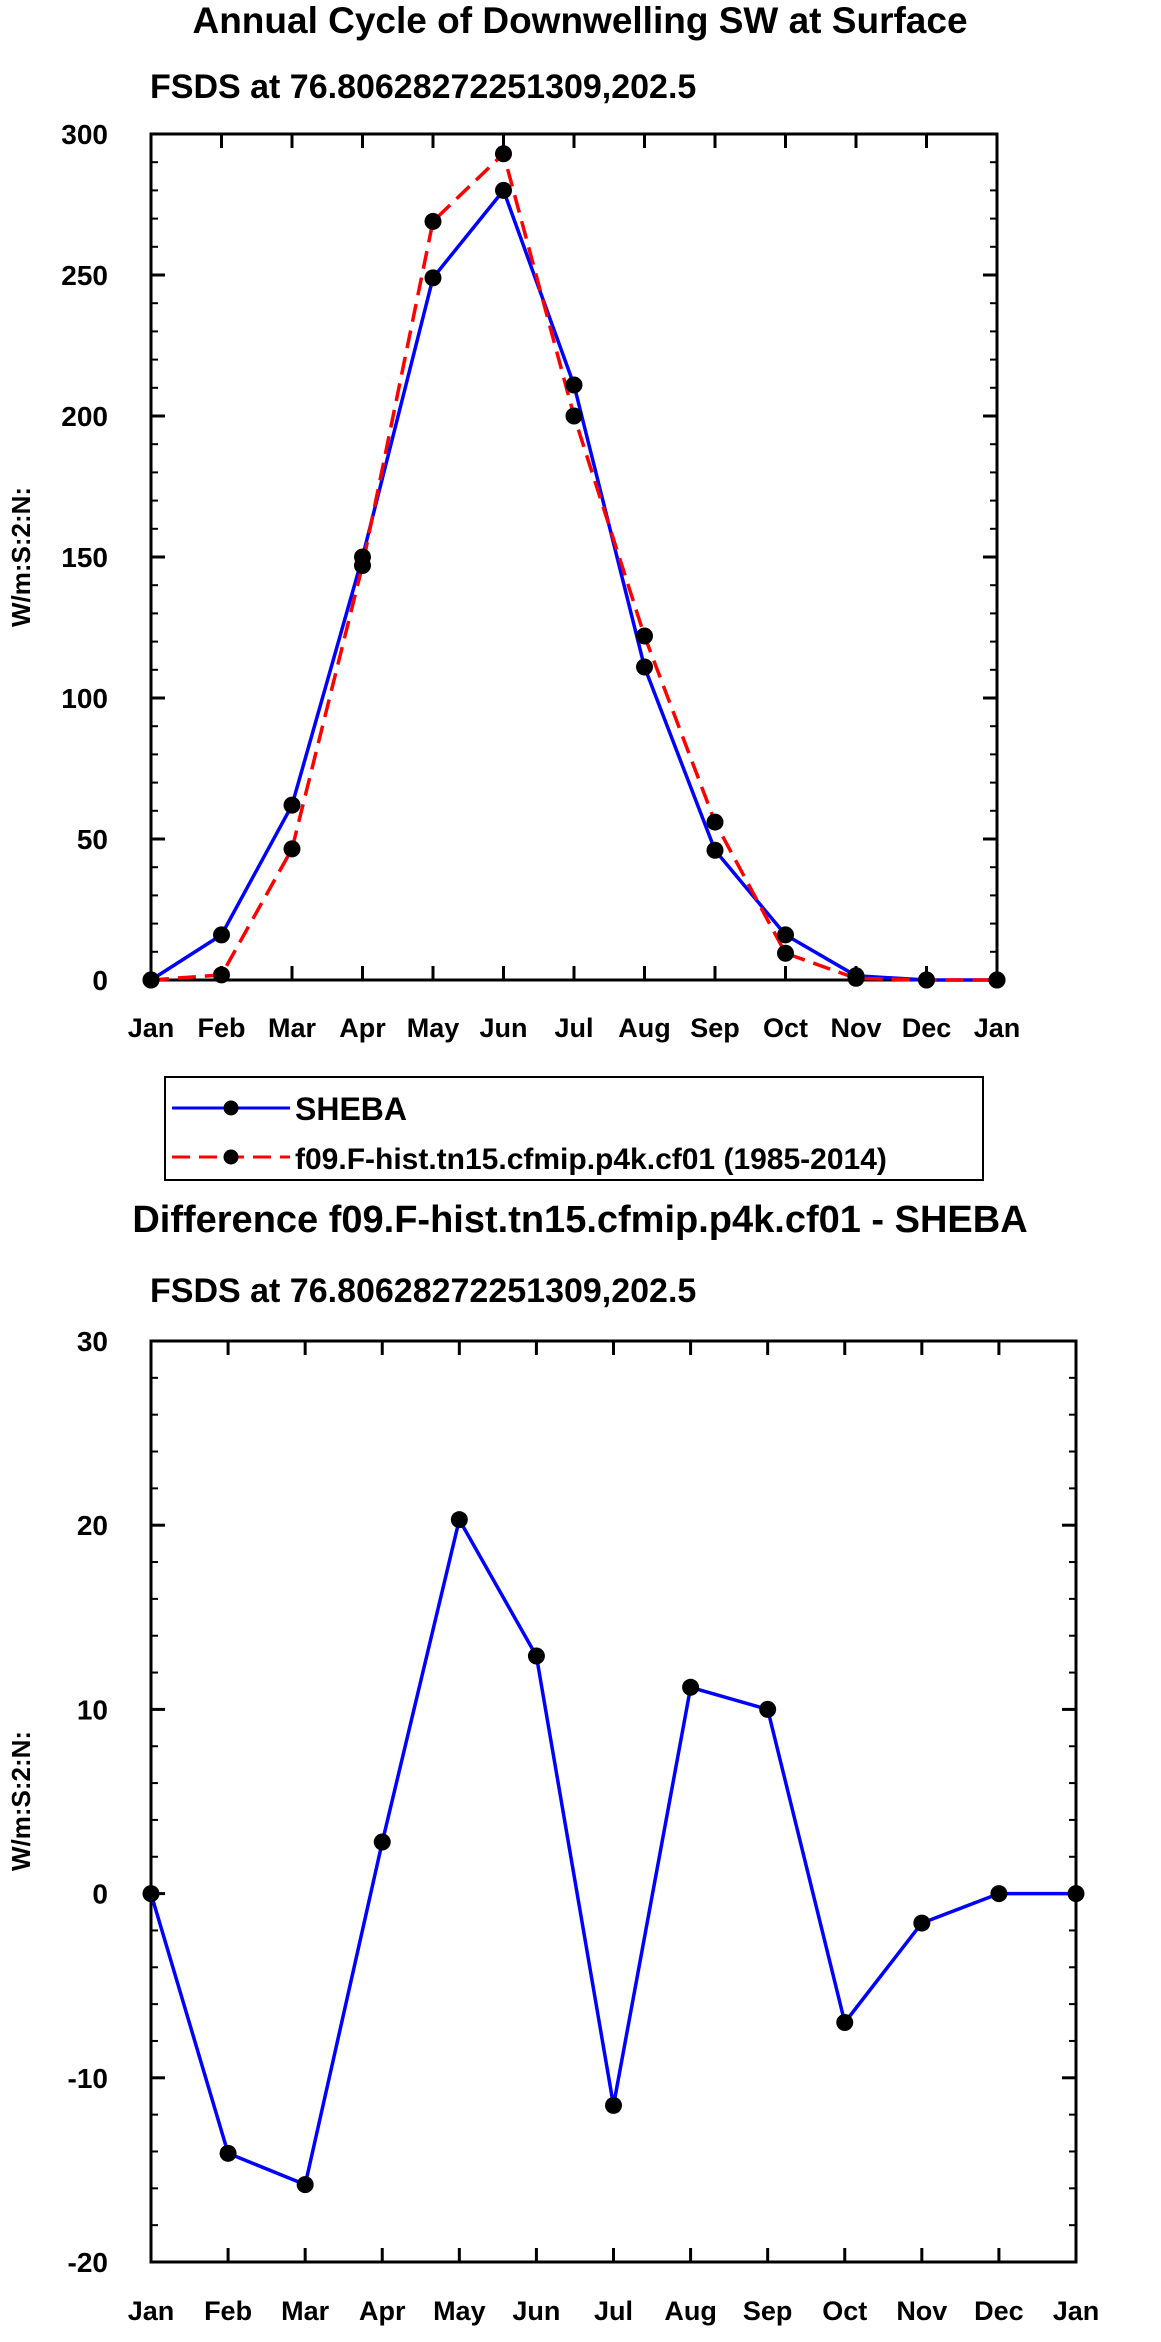 Image resolution: width=1161 pixels, height=2342 pixels. What do you see at coordinates (84, 275) in the screenshot?
I see `y-tick-label: 250` at bounding box center [84, 275].